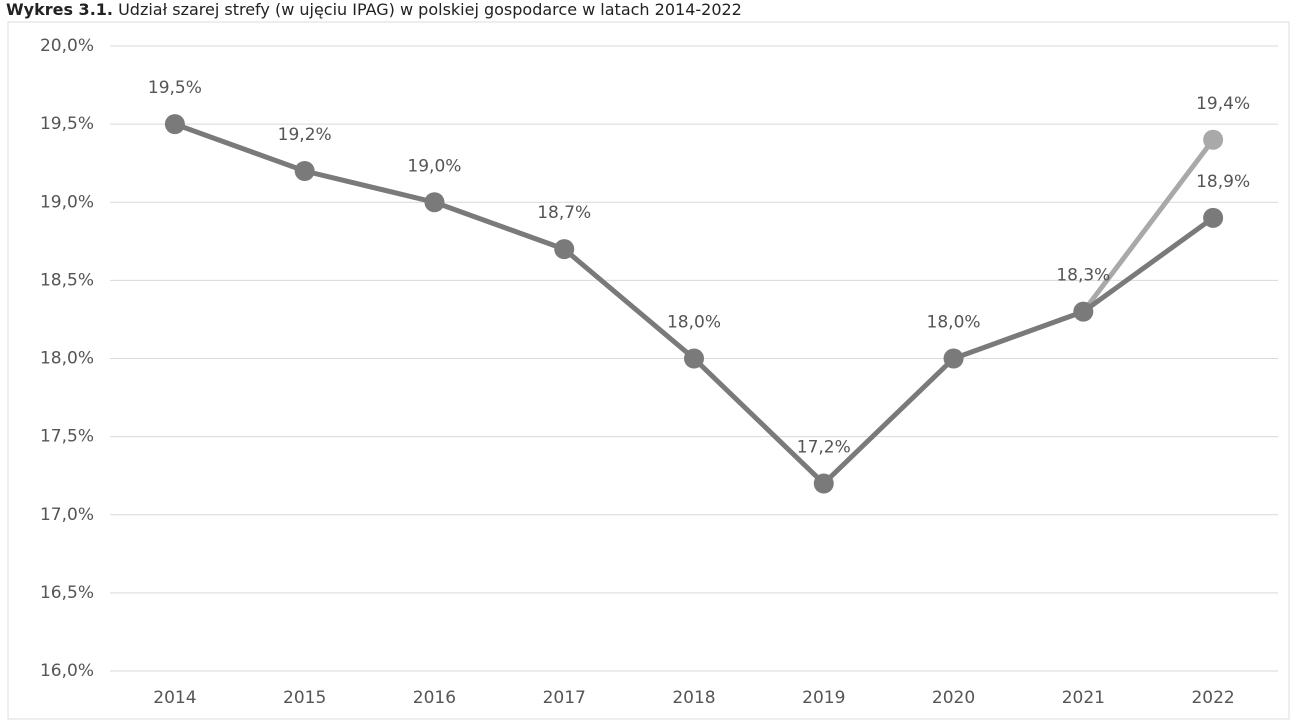 This screenshot has height=720, width=1296. I want to click on x-tick-label: 2018, so click(693, 698).